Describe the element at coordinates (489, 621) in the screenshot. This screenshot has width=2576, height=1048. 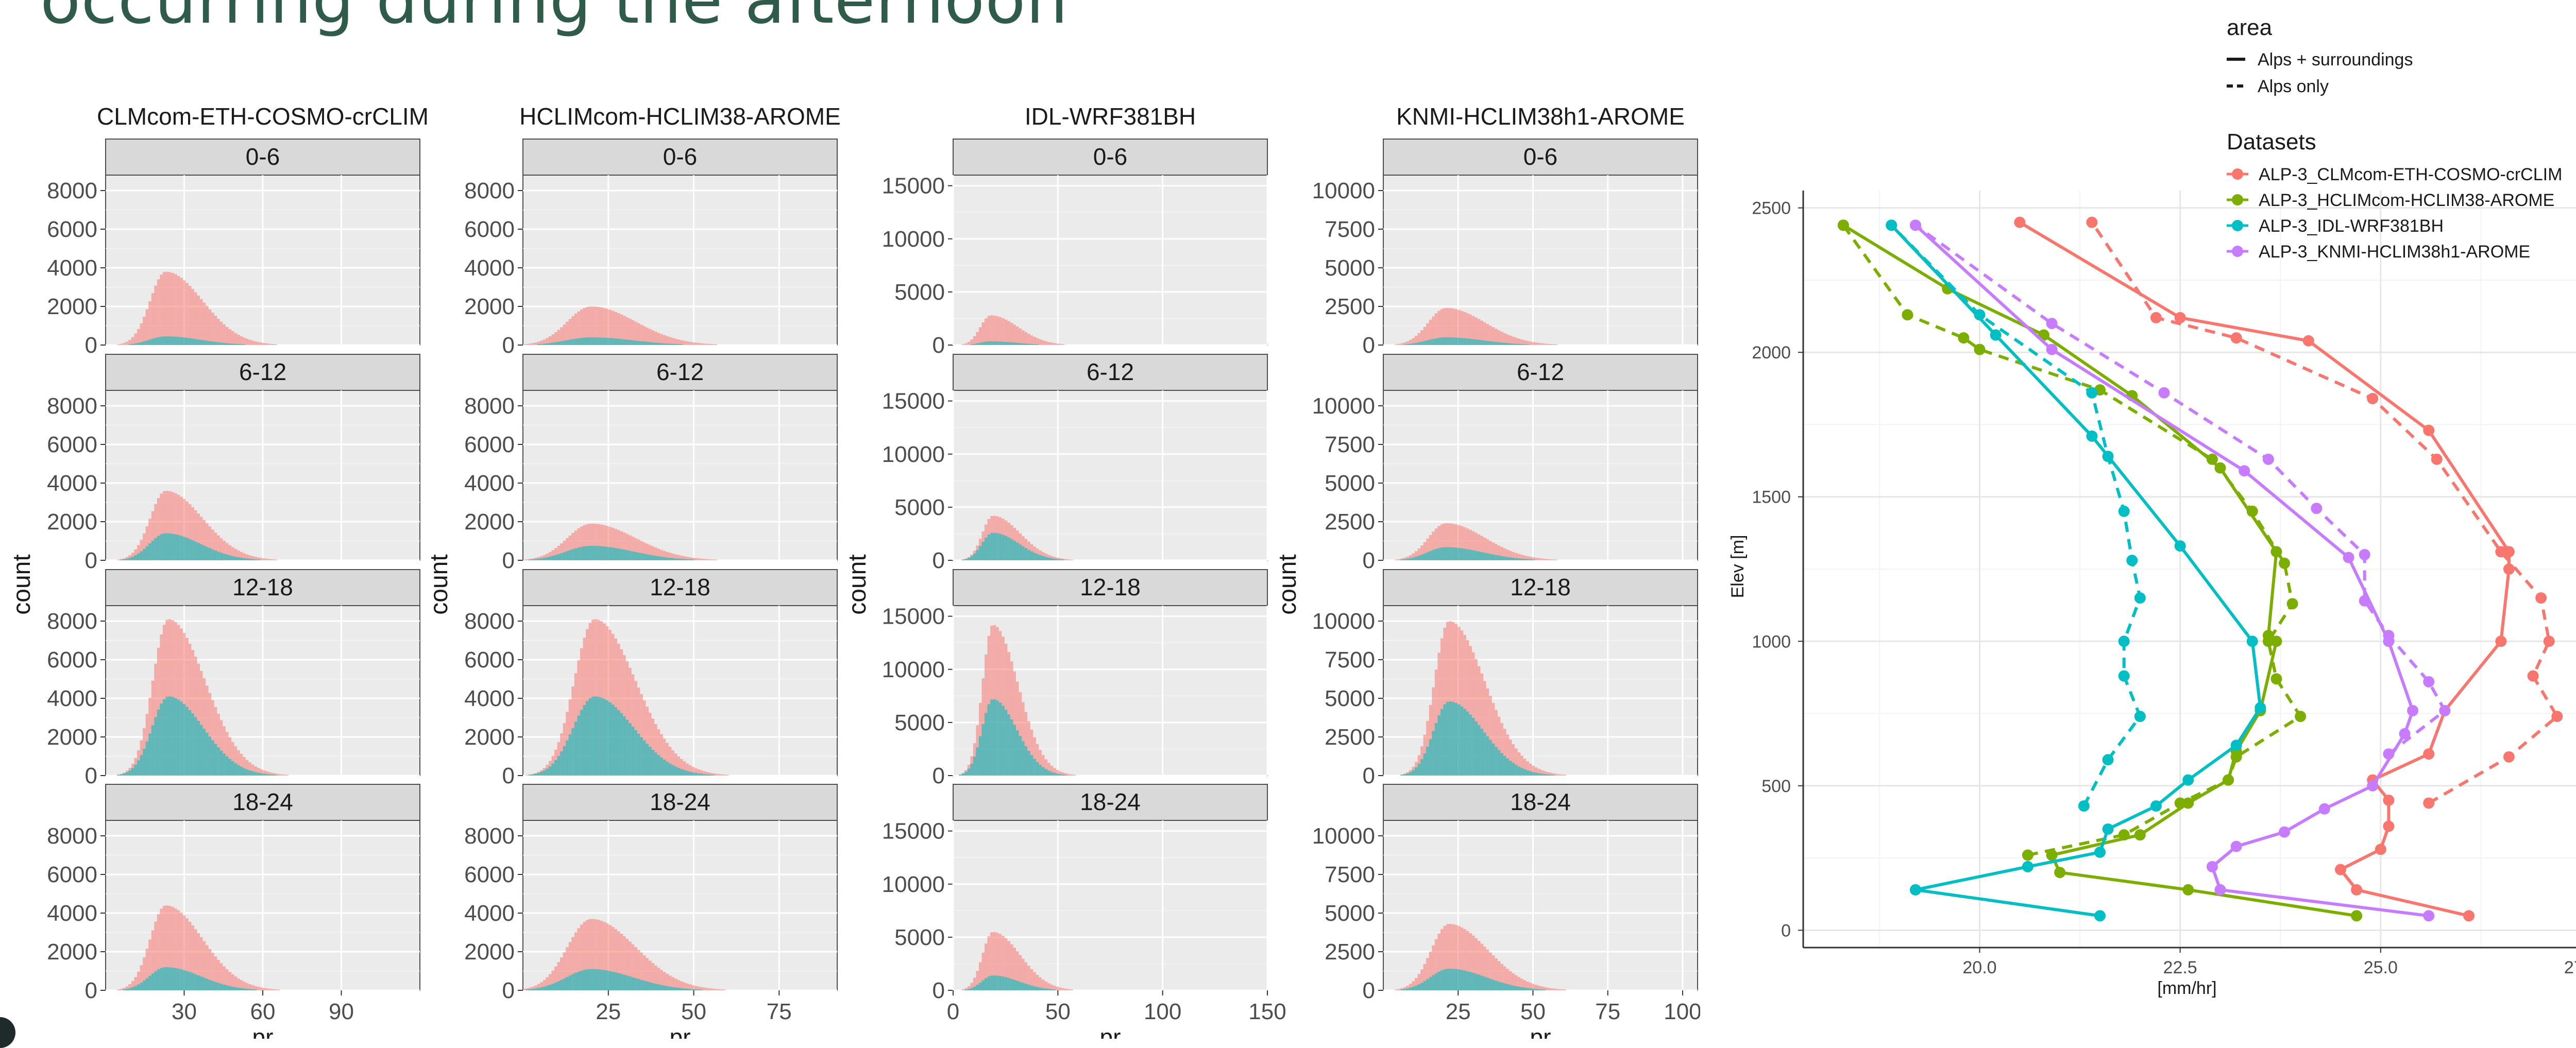
I see `y-tick-label: 8000` at that location.